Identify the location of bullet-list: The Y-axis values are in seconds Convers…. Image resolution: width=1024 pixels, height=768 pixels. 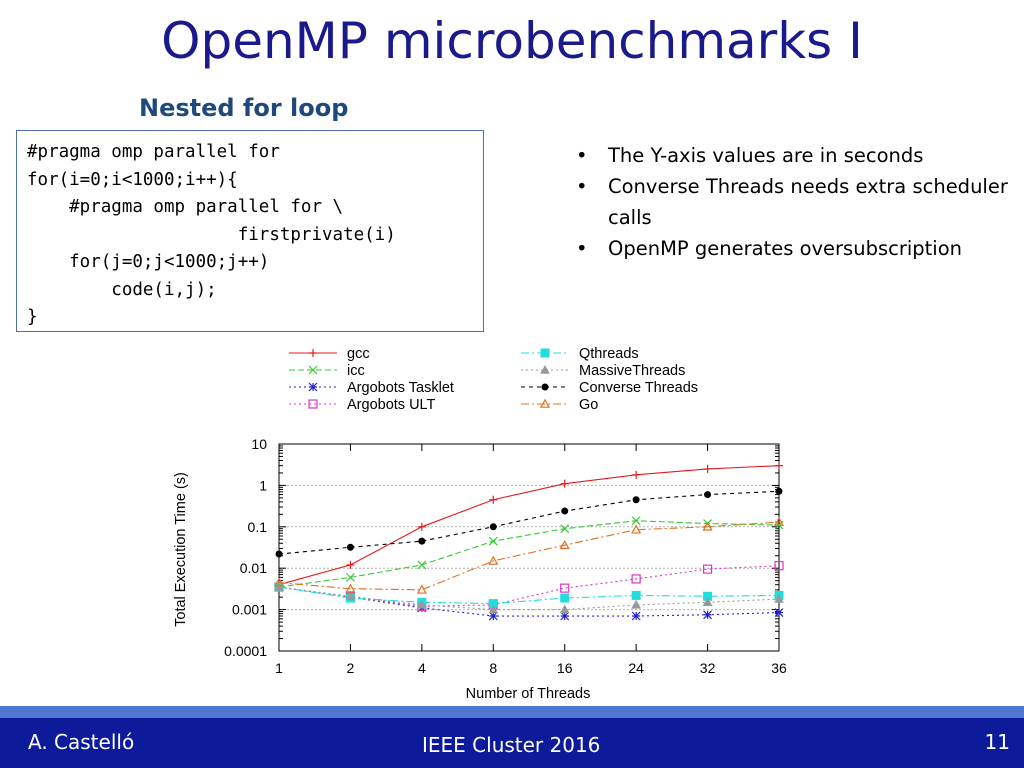
(792, 202).